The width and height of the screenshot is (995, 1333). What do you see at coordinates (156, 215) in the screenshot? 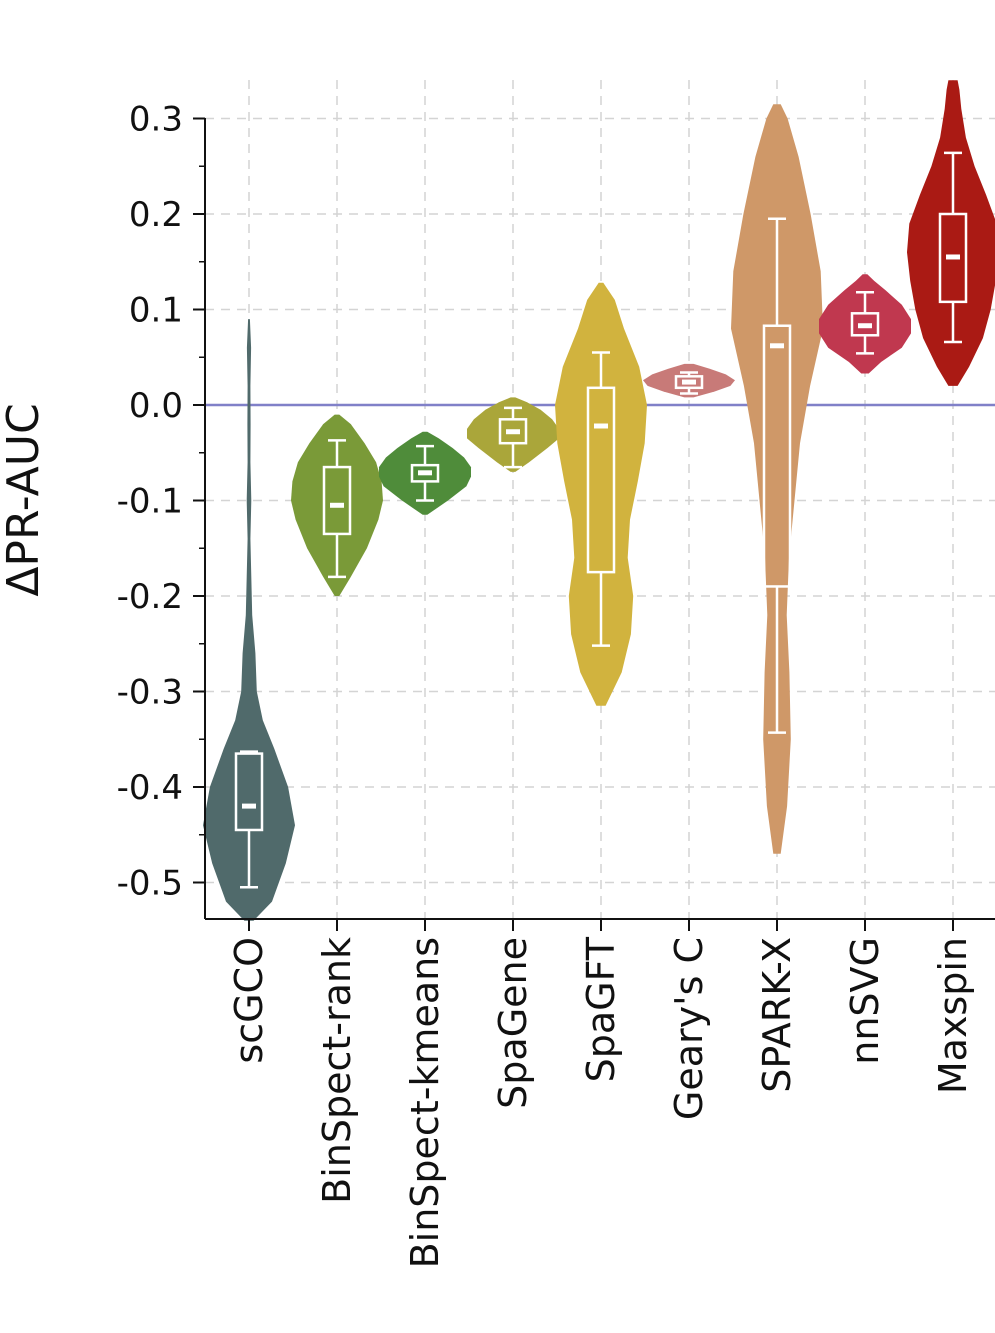
I see `y-tick-label: 0.2` at bounding box center [156, 215].